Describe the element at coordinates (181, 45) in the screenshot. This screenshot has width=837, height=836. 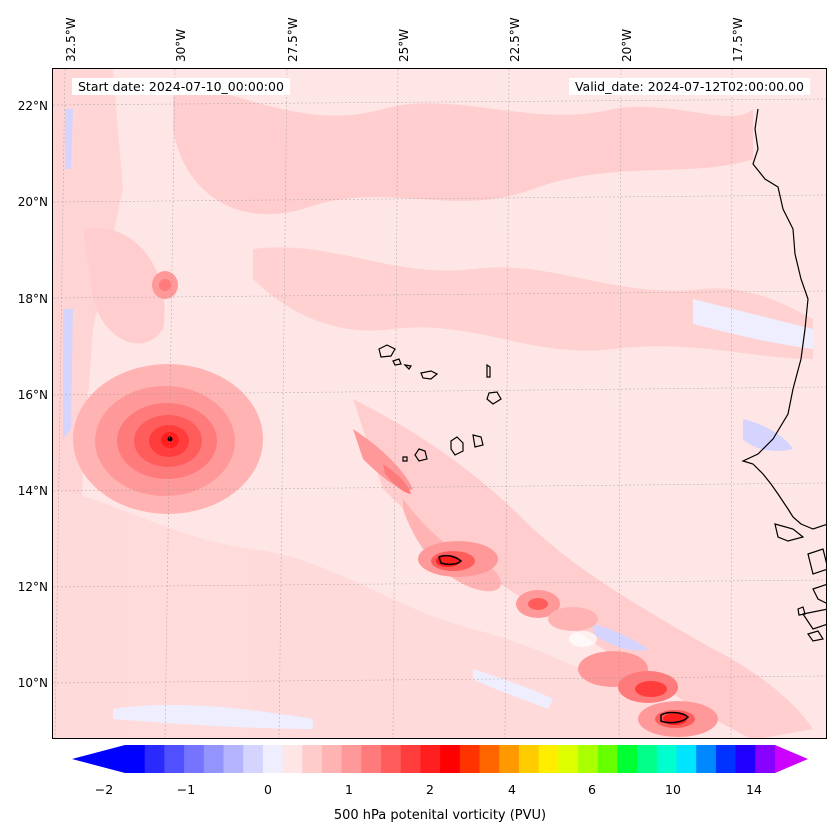
I see `lon-label-30w: 30°W` at that location.